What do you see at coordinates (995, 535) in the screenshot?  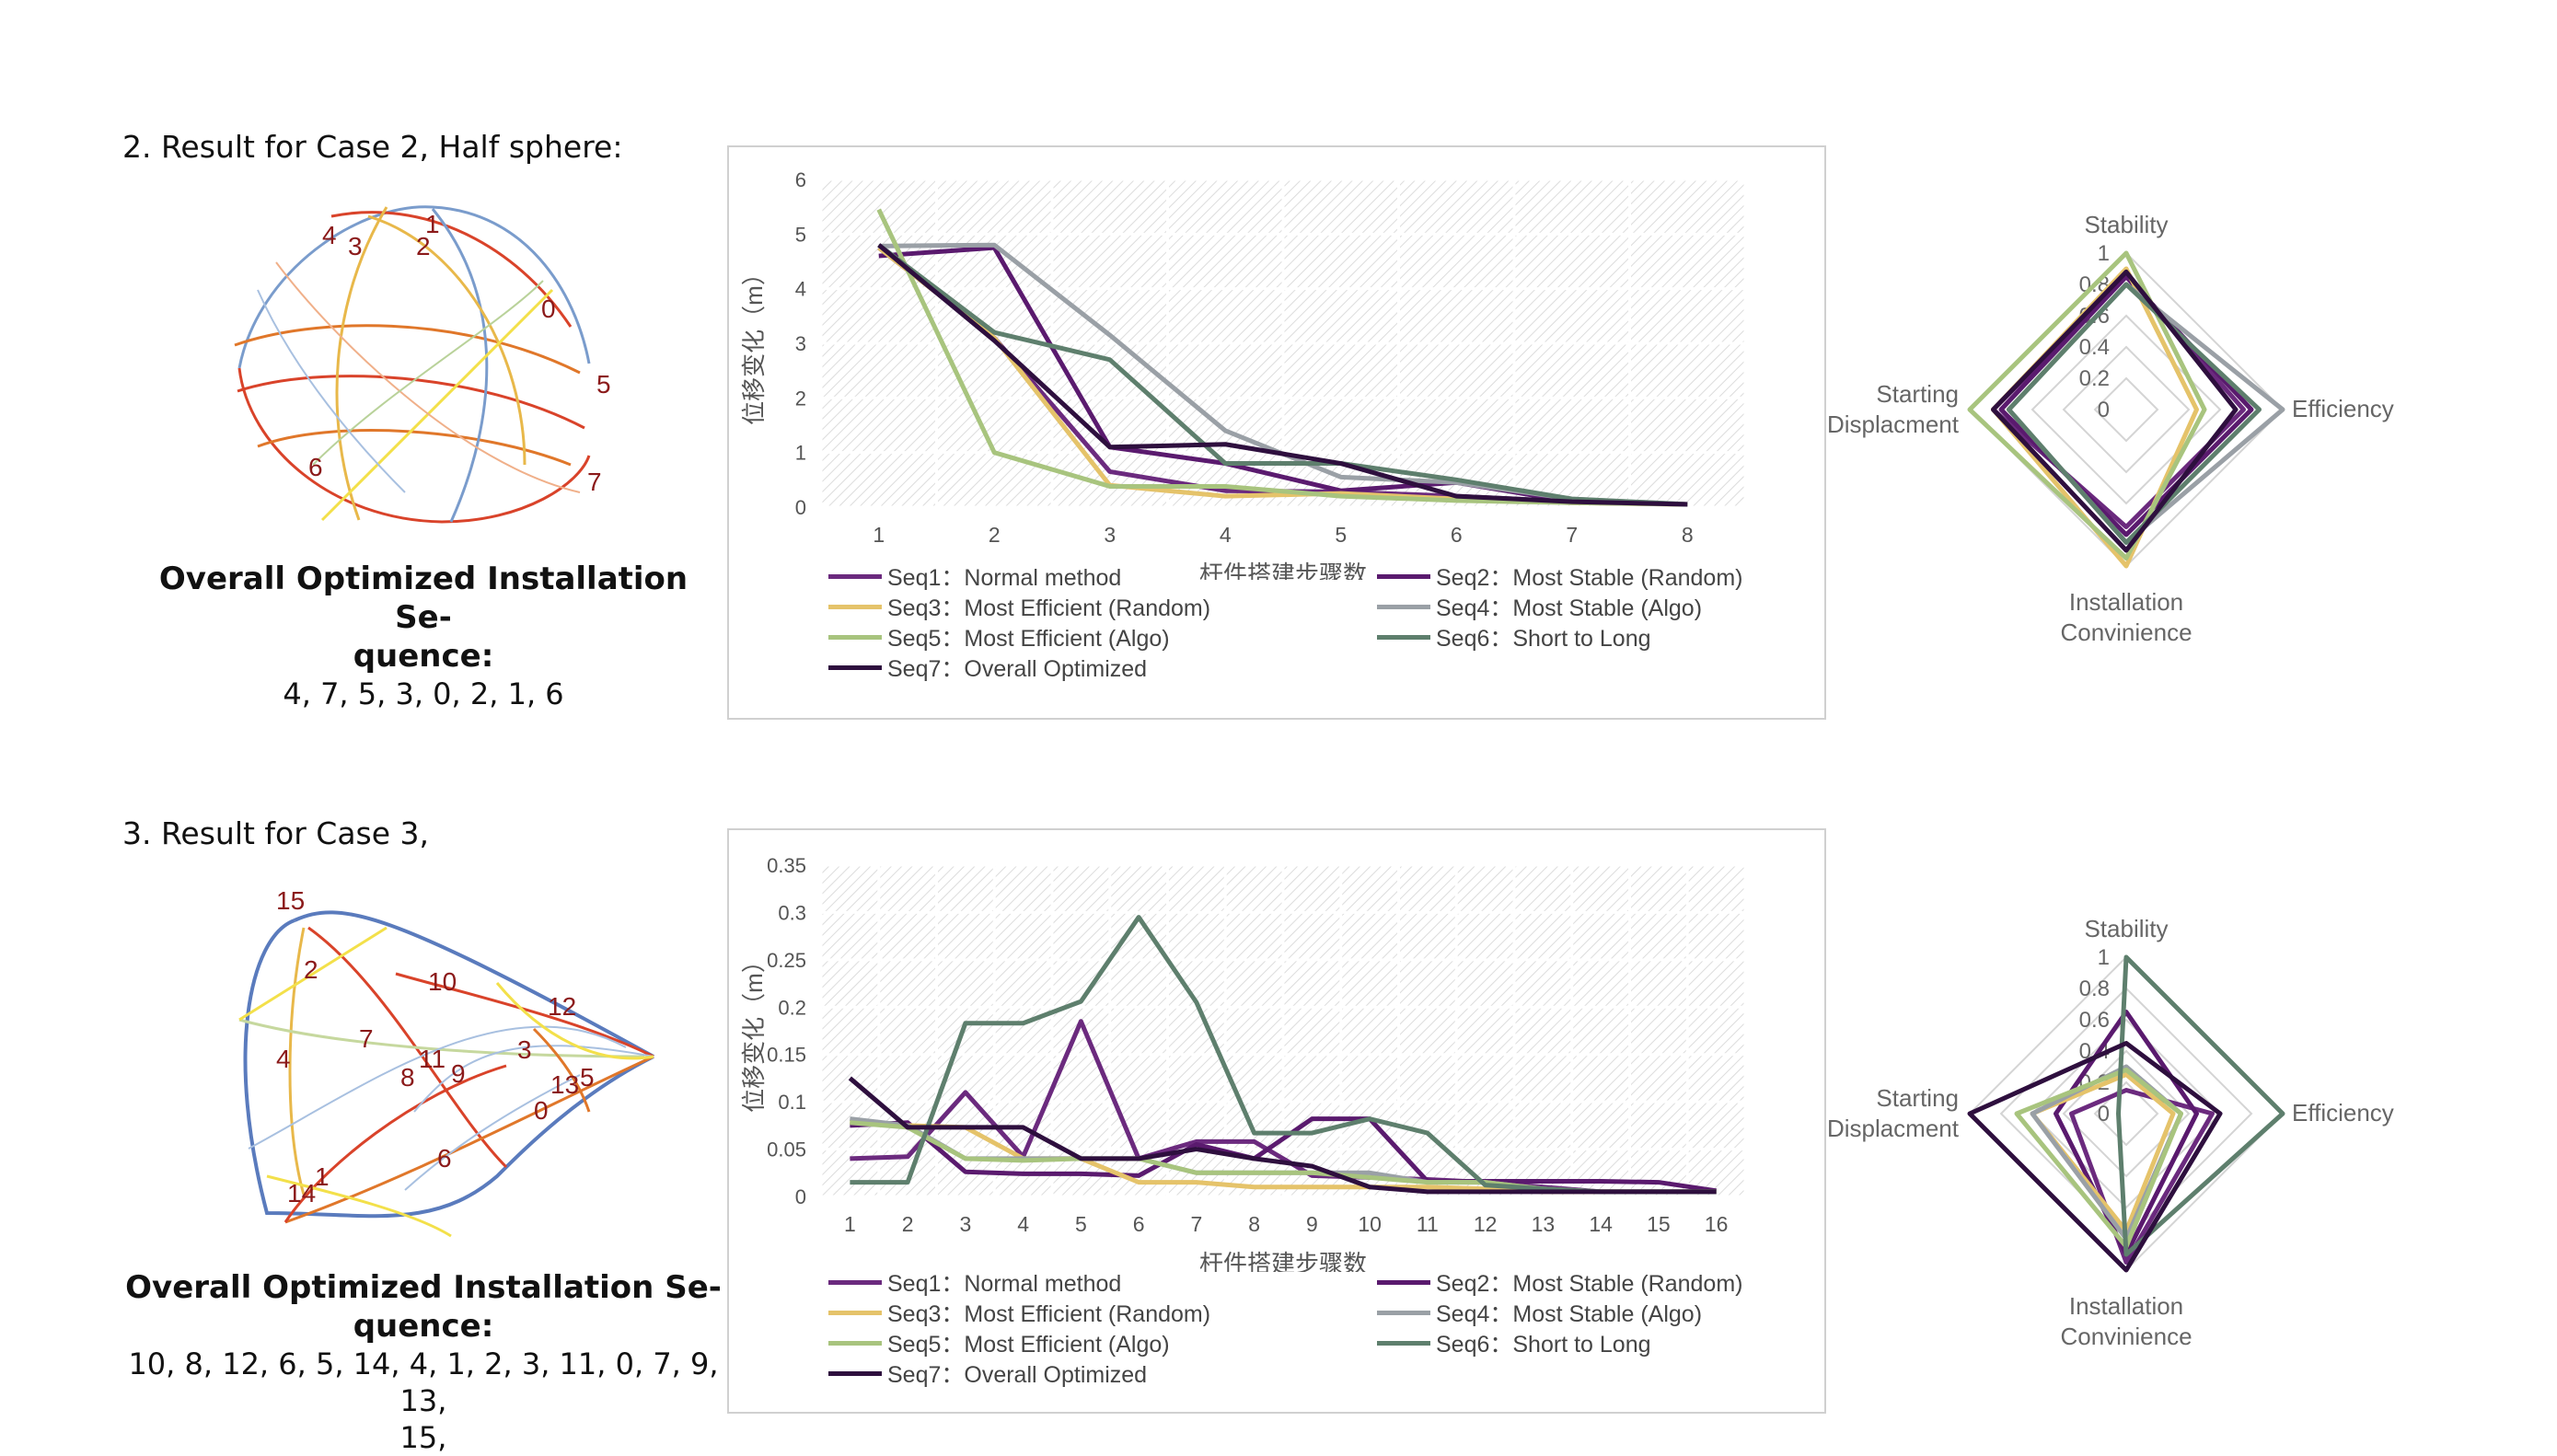 I see `x-tick-label: 2` at bounding box center [995, 535].